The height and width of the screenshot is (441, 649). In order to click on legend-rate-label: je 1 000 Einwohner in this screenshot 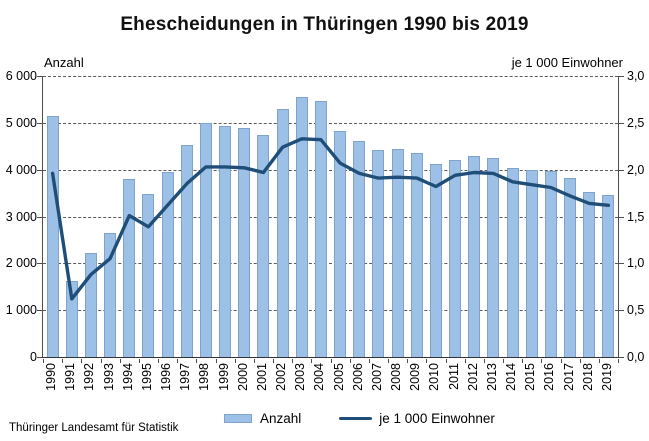, I will do `click(437, 418)`.